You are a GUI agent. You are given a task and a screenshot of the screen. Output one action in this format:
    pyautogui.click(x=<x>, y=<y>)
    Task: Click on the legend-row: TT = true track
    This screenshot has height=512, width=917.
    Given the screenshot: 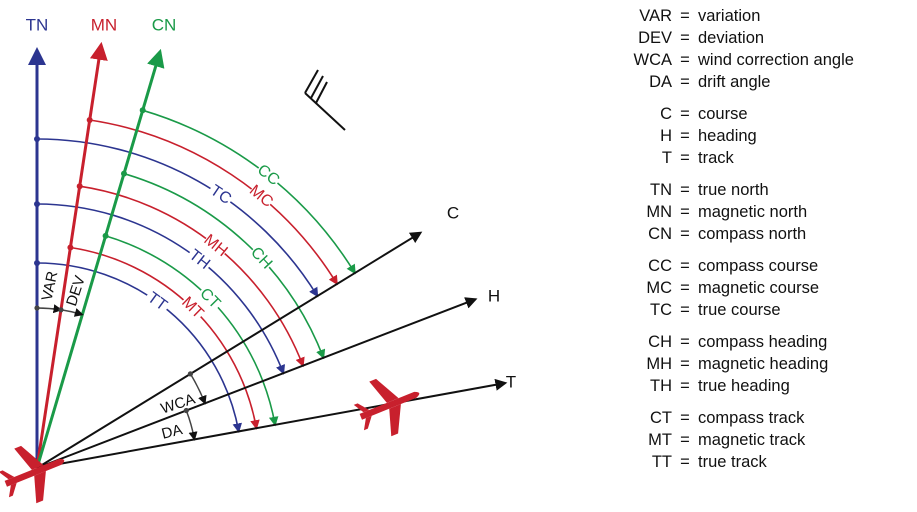 What is the action you would take?
    pyautogui.click(x=755, y=462)
    